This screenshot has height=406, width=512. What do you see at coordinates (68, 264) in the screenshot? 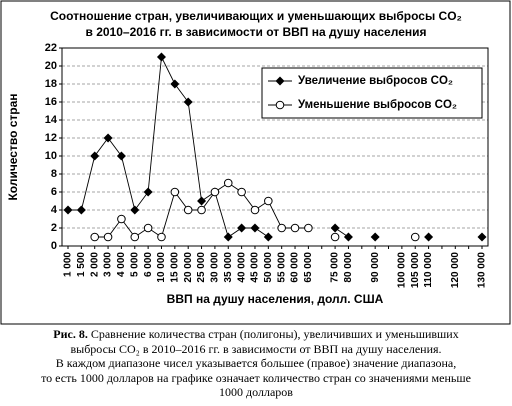
I see `x-tick-label: 1 000` at bounding box center [68, 264].